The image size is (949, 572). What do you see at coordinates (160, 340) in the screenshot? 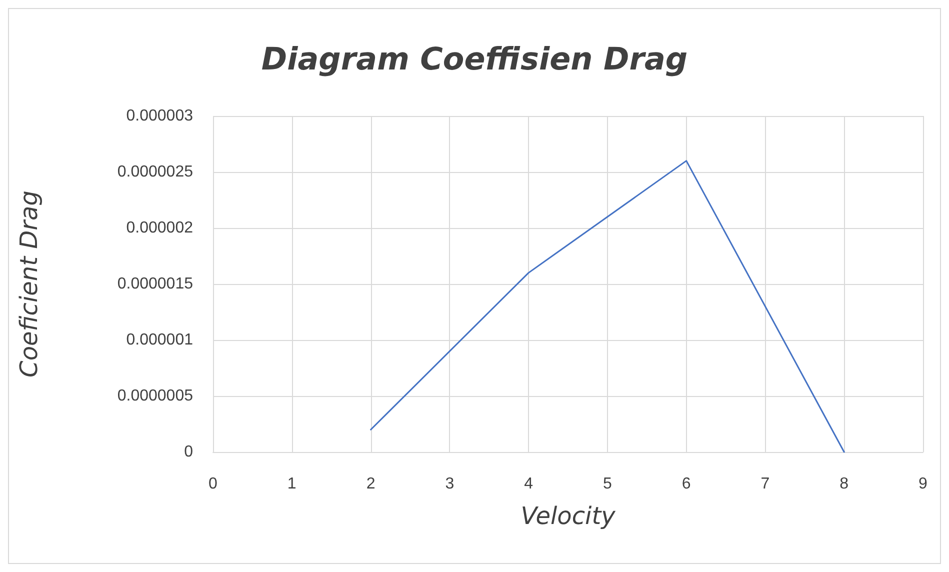
I see `y-tick-label: 0.000001` at bounding box center [160, 340].